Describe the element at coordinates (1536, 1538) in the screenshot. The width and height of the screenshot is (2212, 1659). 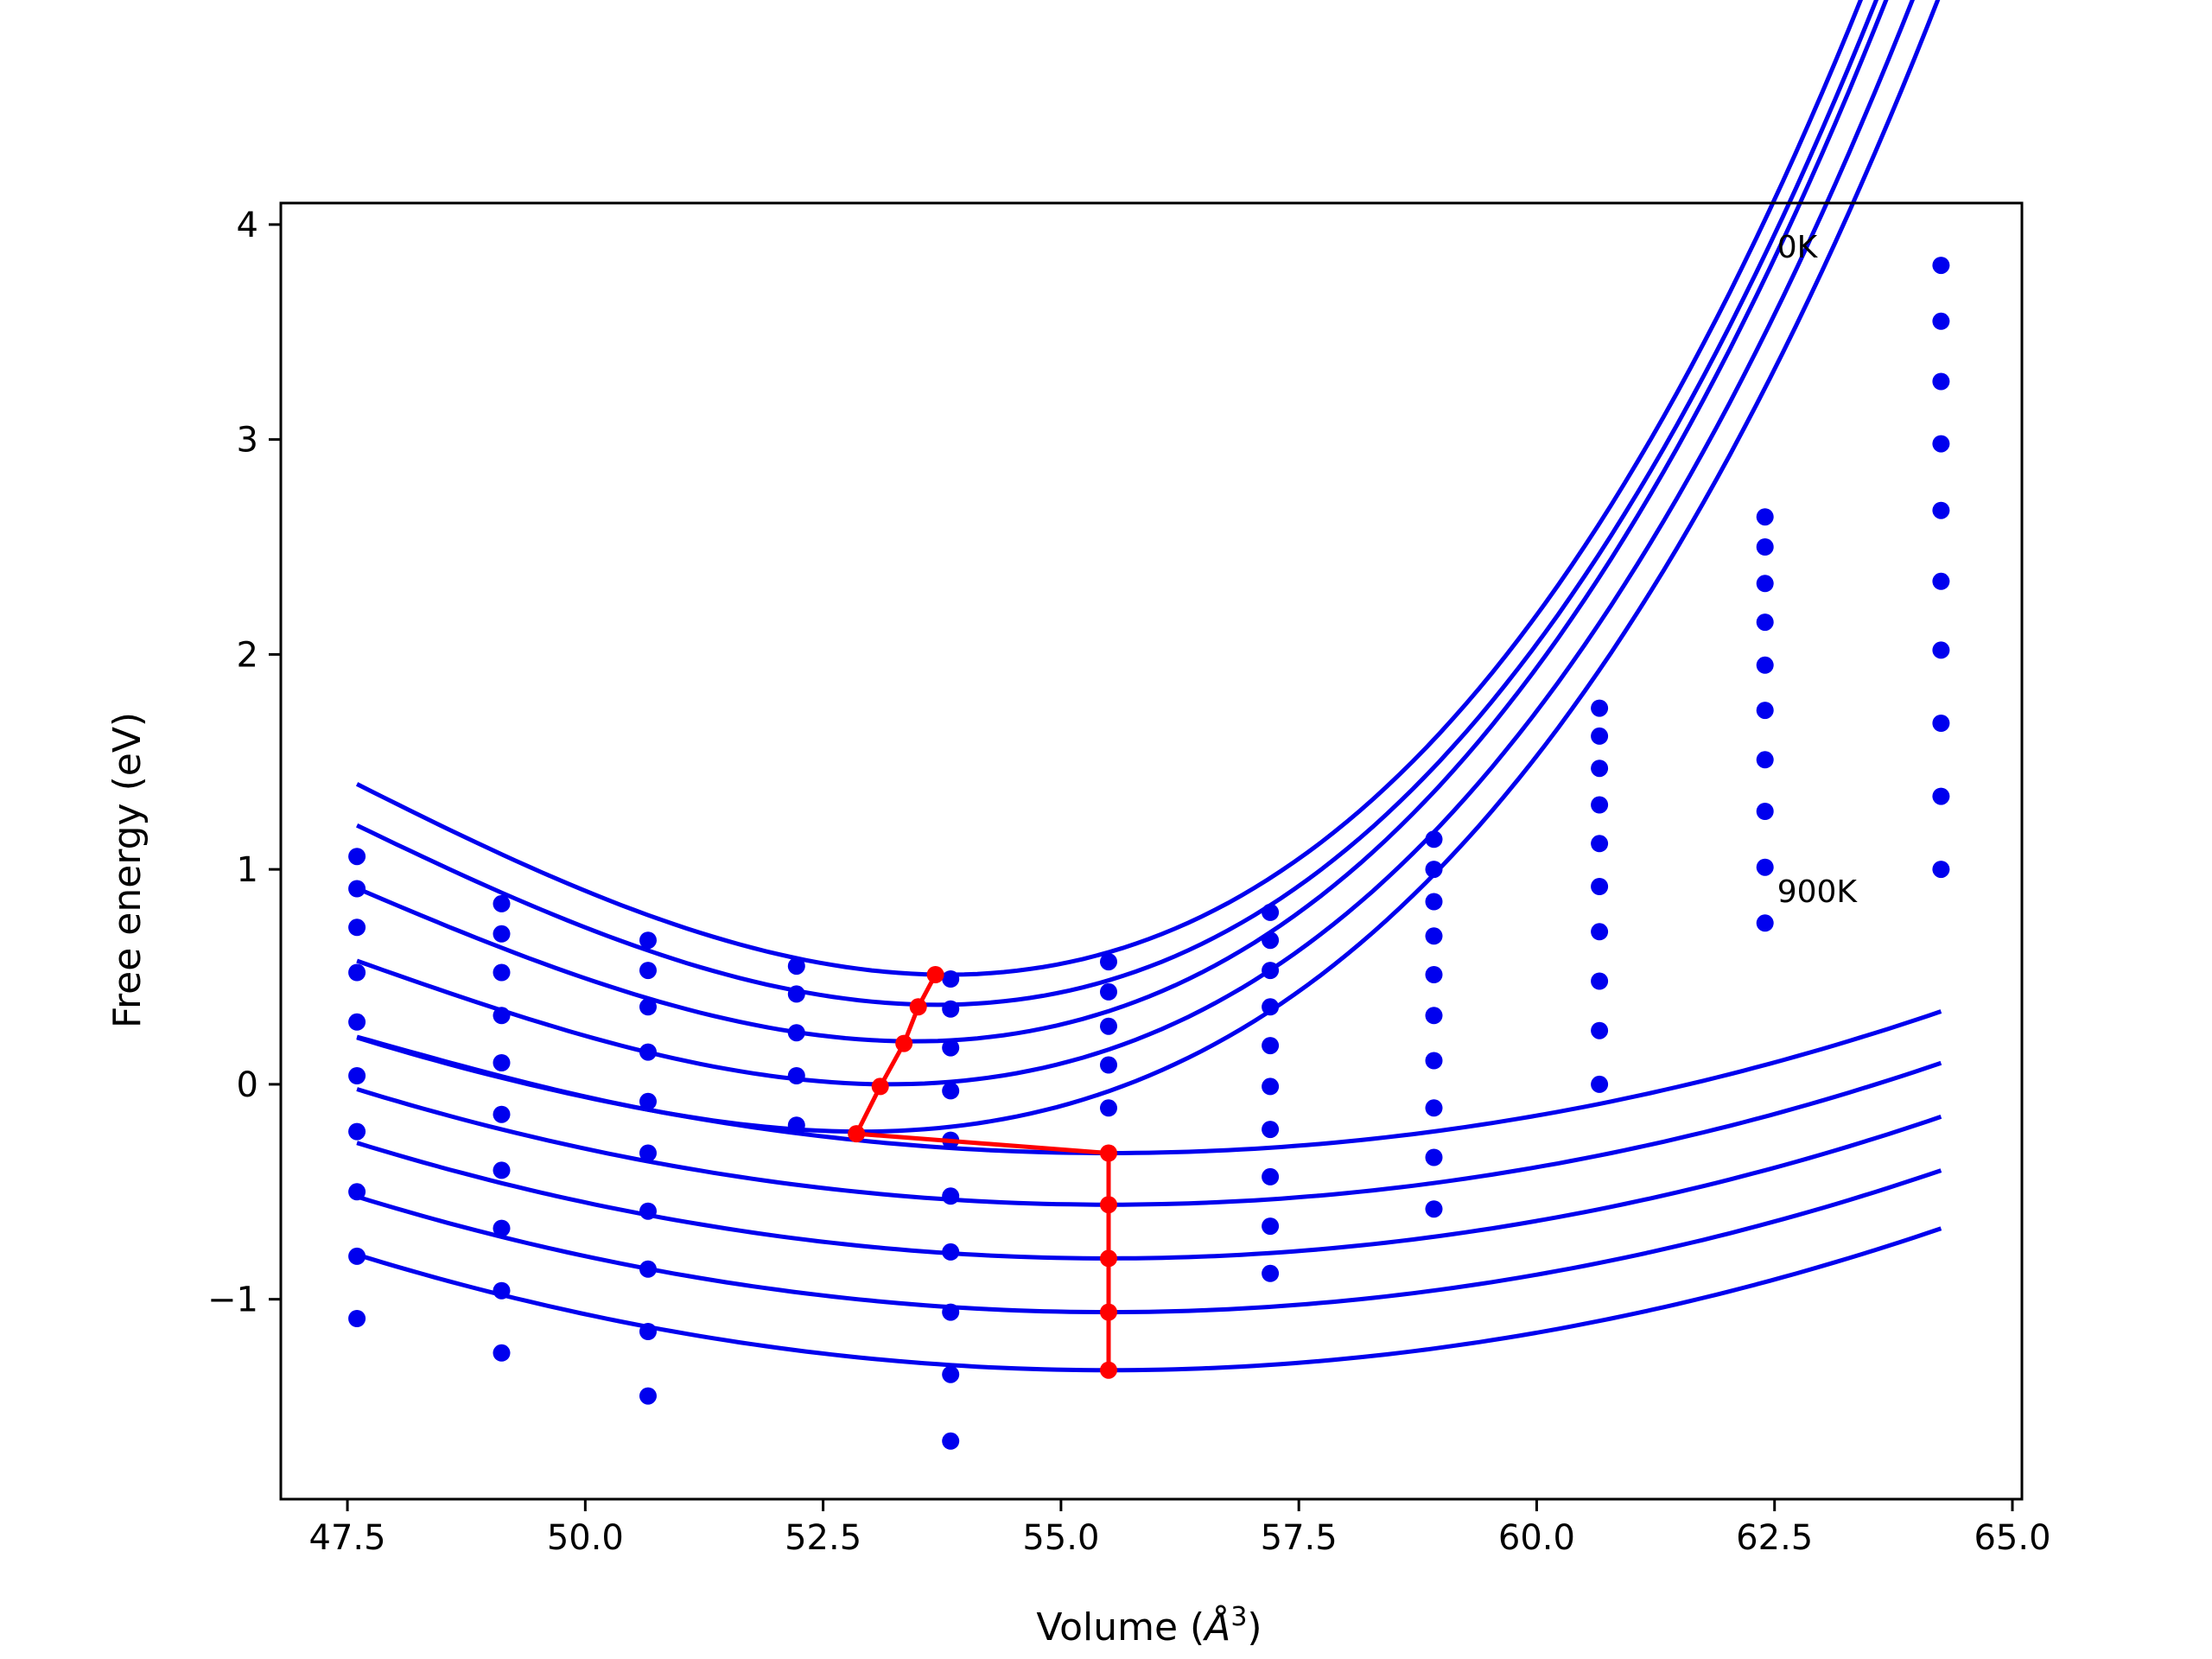
I see `x-tick-label: 60.0` at that location.